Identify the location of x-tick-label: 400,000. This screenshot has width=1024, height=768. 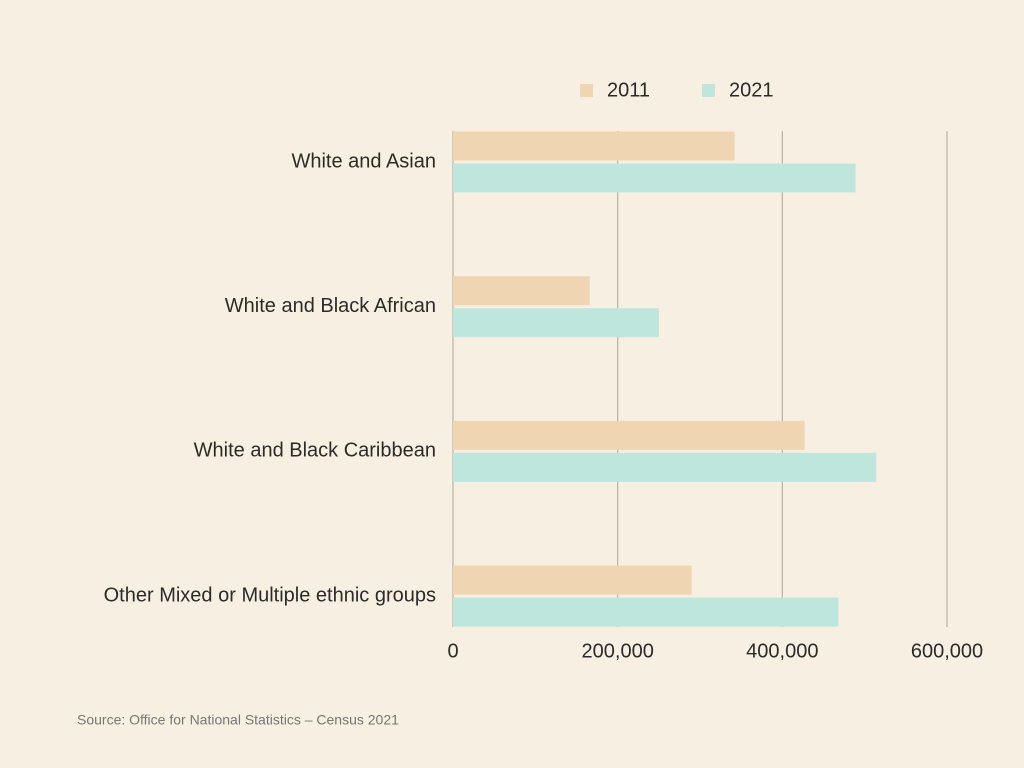
(782, 651).